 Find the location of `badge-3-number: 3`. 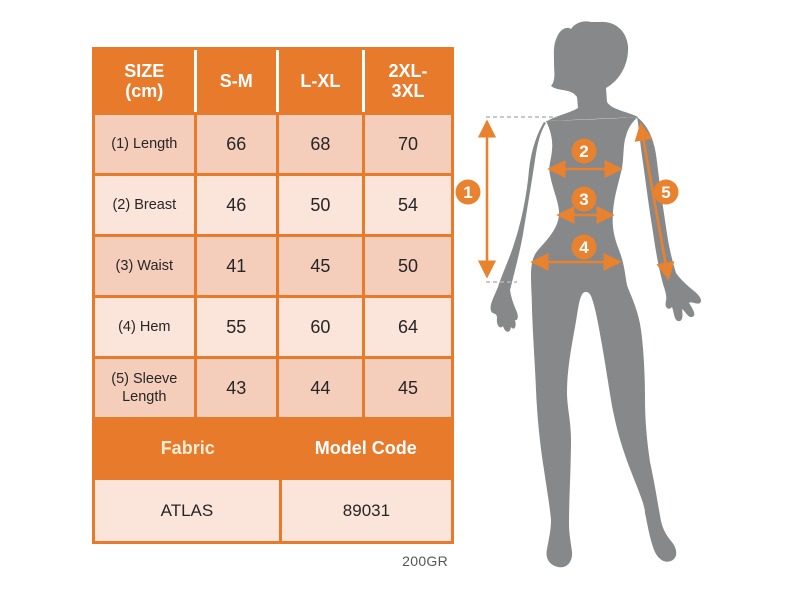

badge-3-number: 3 is located at coordinates (583, 199).